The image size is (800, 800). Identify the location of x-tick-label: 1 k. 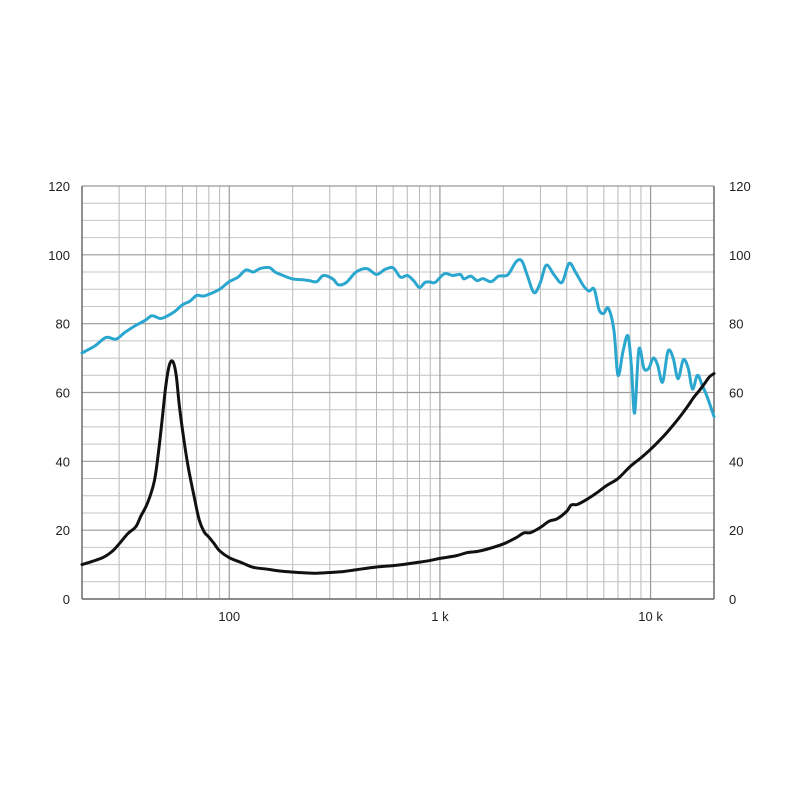
(440, 616).